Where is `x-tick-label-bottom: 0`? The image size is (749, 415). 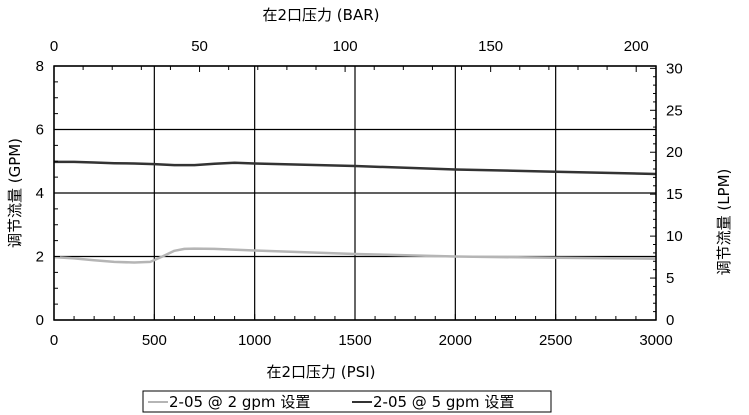 x-tick-label-bottom: 0 is located at coordinates (54, 340).